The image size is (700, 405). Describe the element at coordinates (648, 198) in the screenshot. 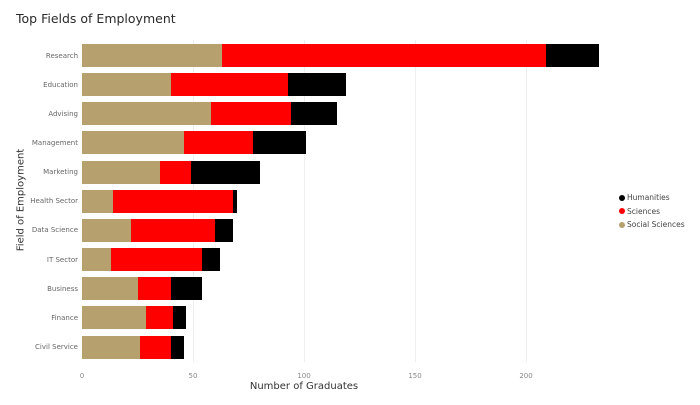

I see `legend-label: Humanities` at that location.